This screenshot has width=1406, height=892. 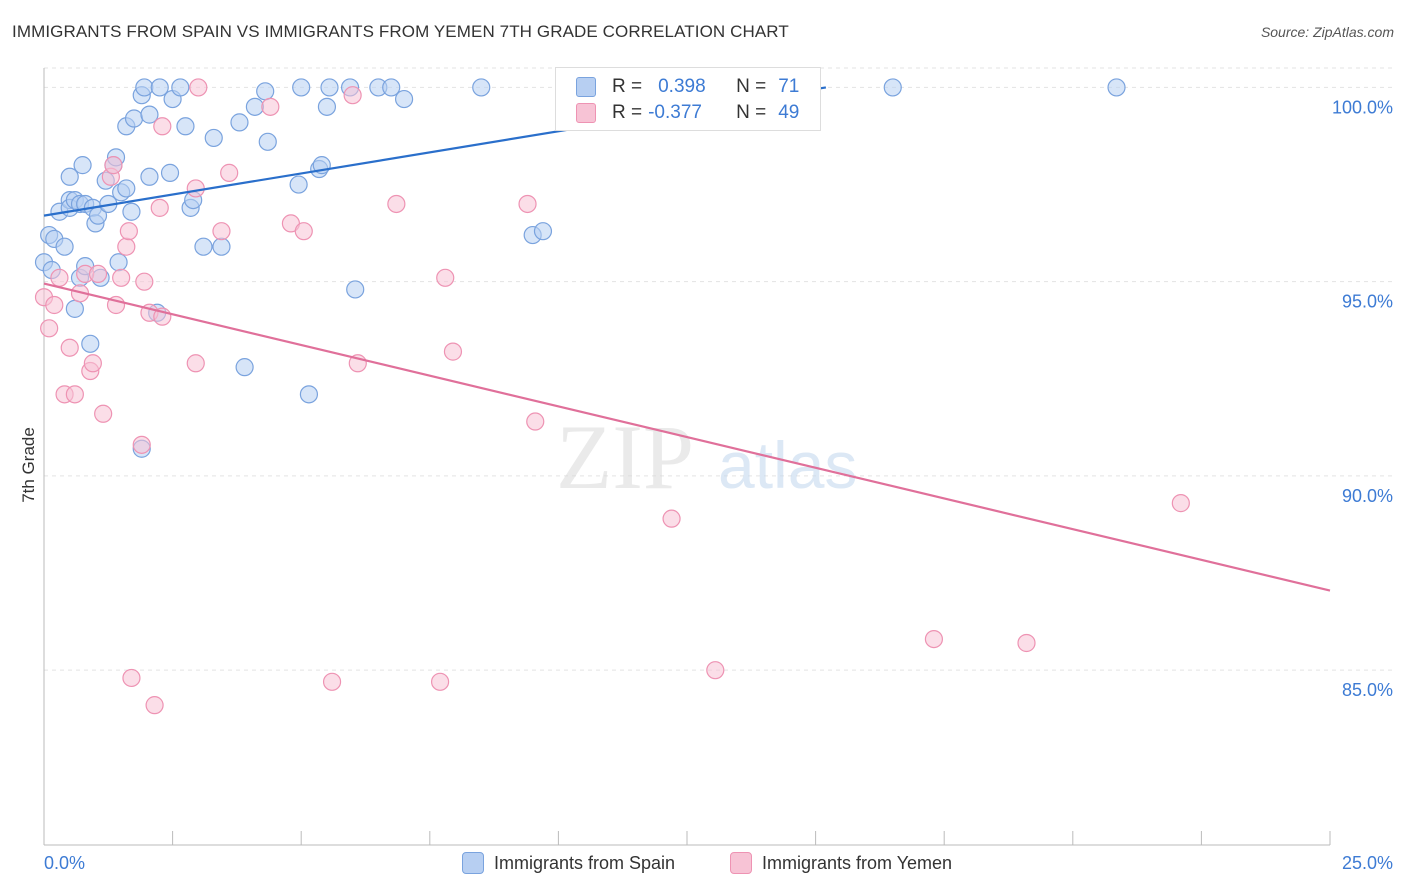 I want to click on x-tick-label-max: 25.0%, so click(x=1367, y=863).